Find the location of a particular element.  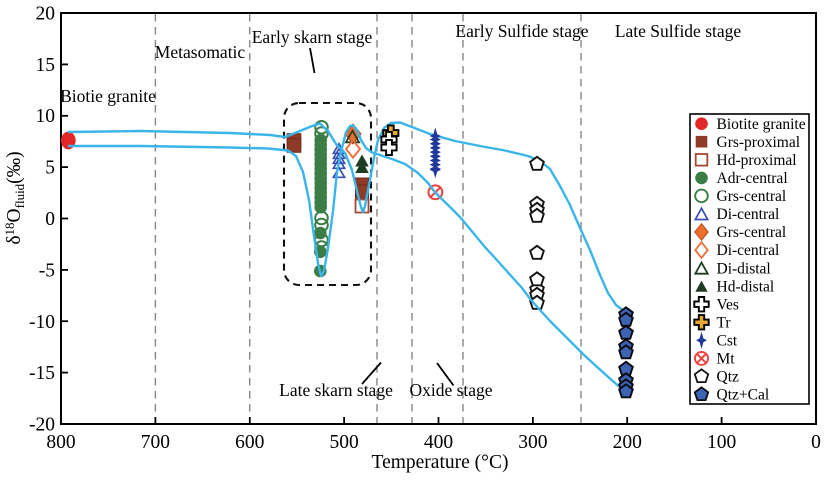

svg-text: 15 is located at coordinates (46, 65).